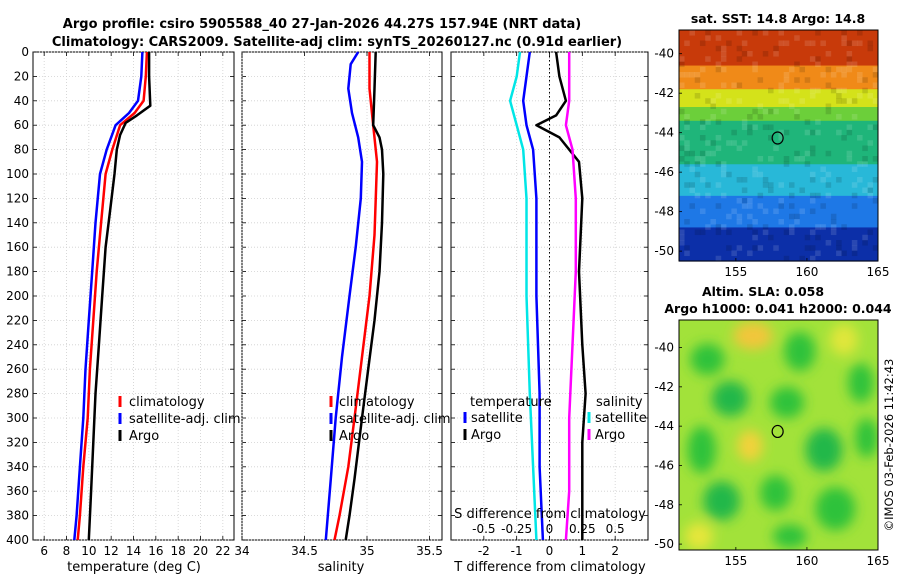 The height and width of the screenshot is (580, 900). Describe the element at coordinates (17, 247) in the screenshot. I see `depth-tick-label: 160` at that location.